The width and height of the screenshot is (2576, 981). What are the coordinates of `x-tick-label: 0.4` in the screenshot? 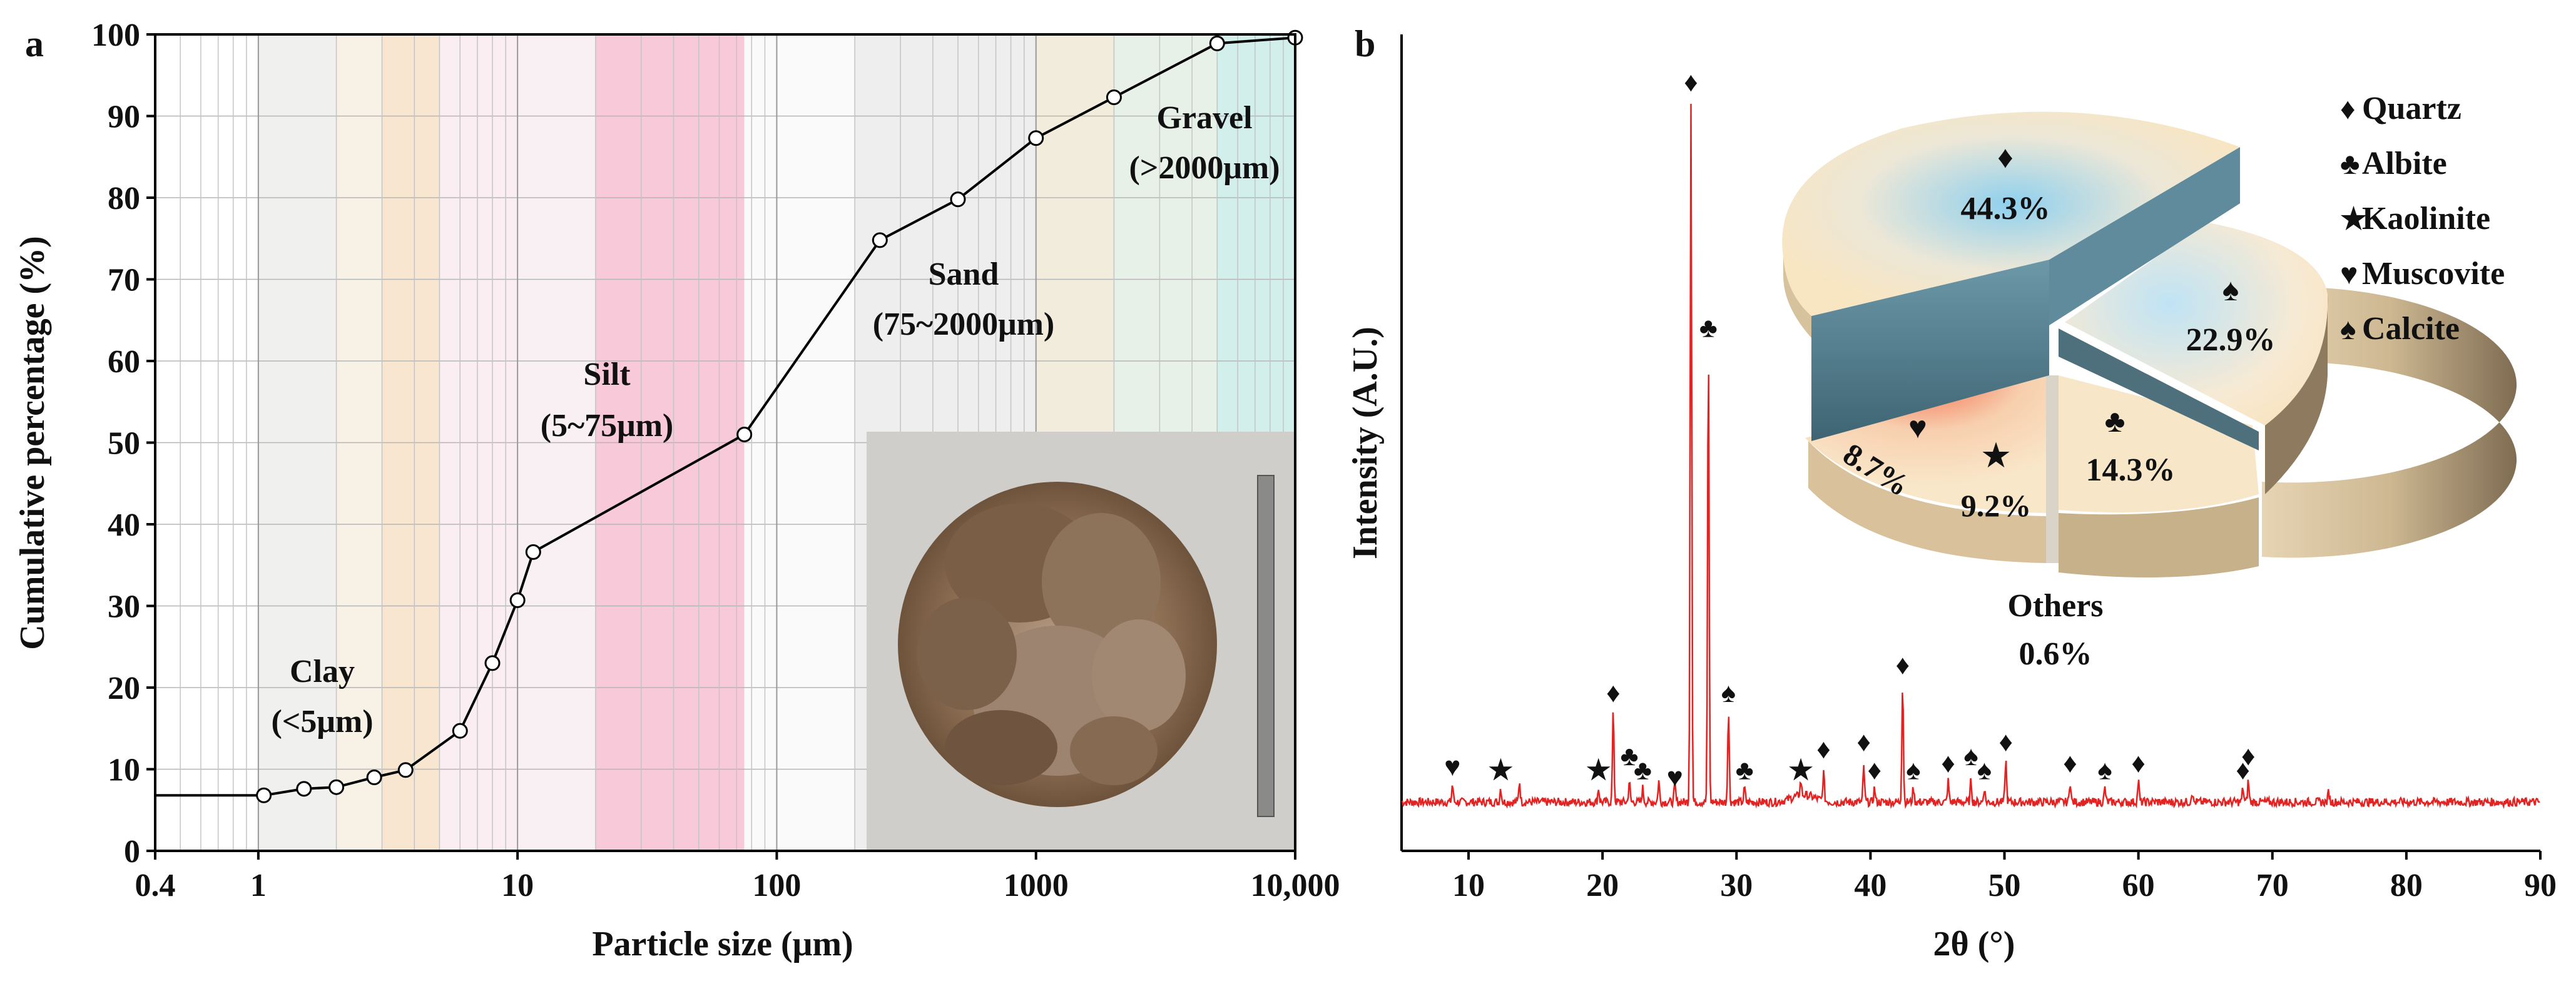 It's located at (155, 885).